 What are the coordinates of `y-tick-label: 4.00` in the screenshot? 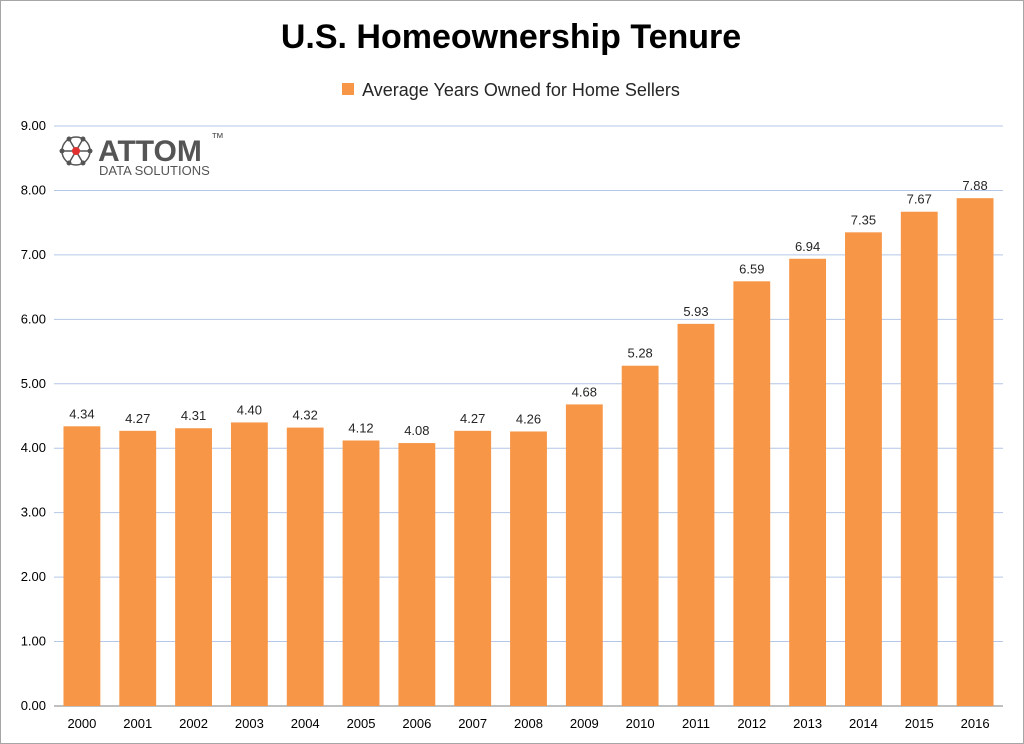 It's located at (33, 447).